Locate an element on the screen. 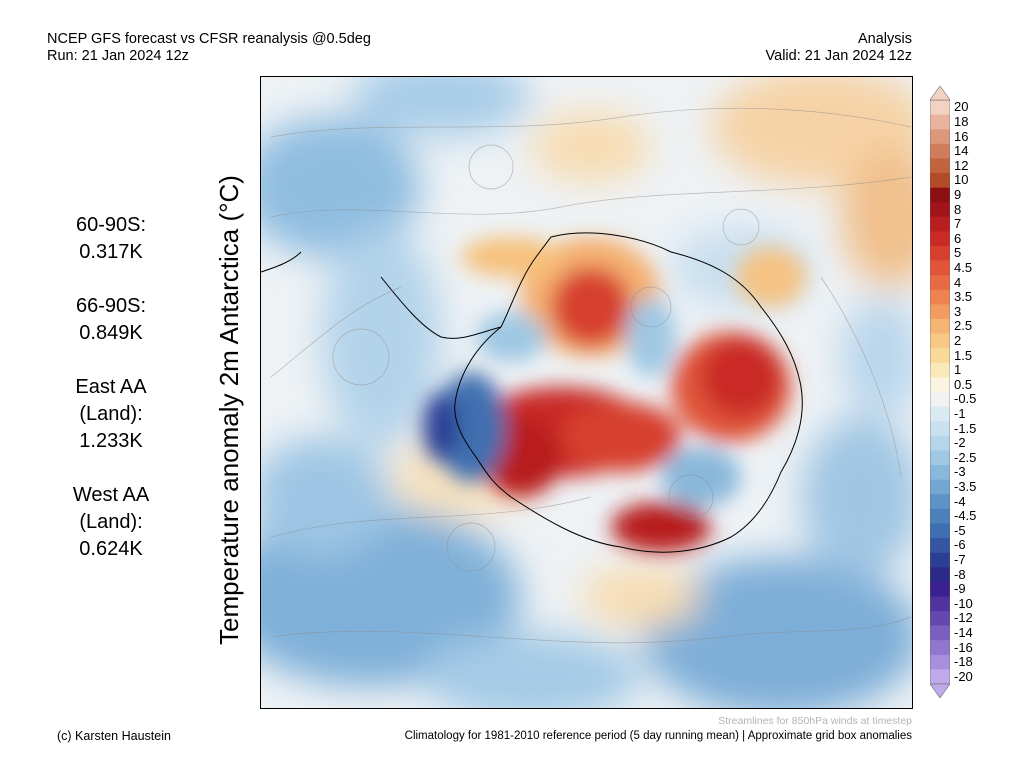  stat-label: 66-90S: is located at coordinates (111, 306).